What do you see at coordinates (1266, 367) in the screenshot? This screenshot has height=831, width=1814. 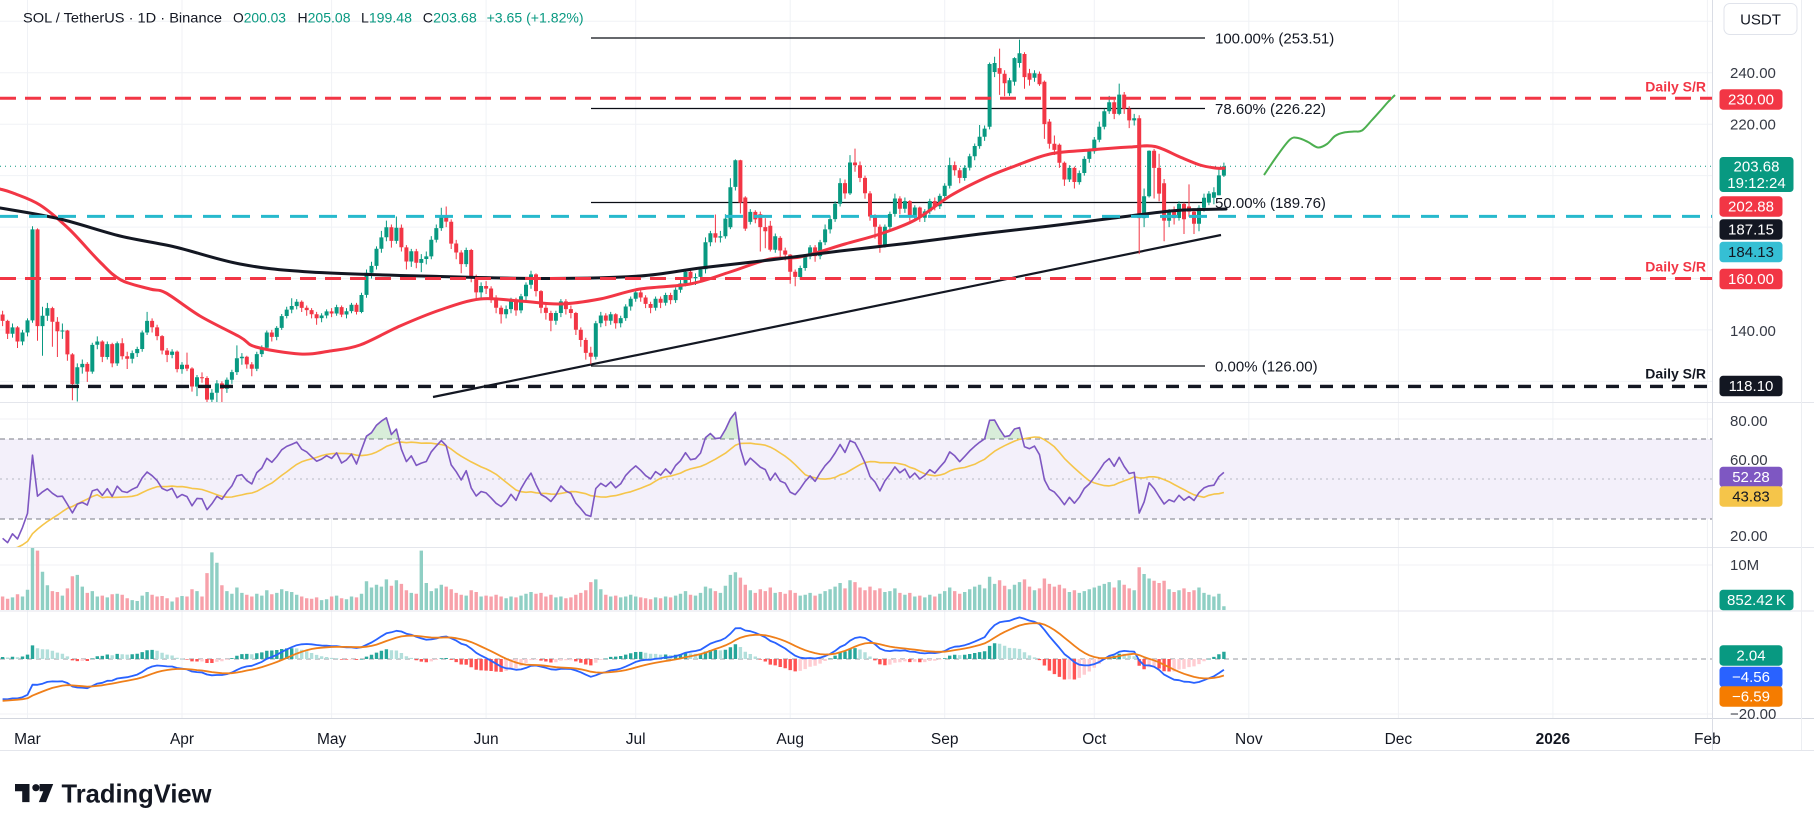 I see `svg-text: 0.00% (126.00)` at bounding box center [1266, 367].